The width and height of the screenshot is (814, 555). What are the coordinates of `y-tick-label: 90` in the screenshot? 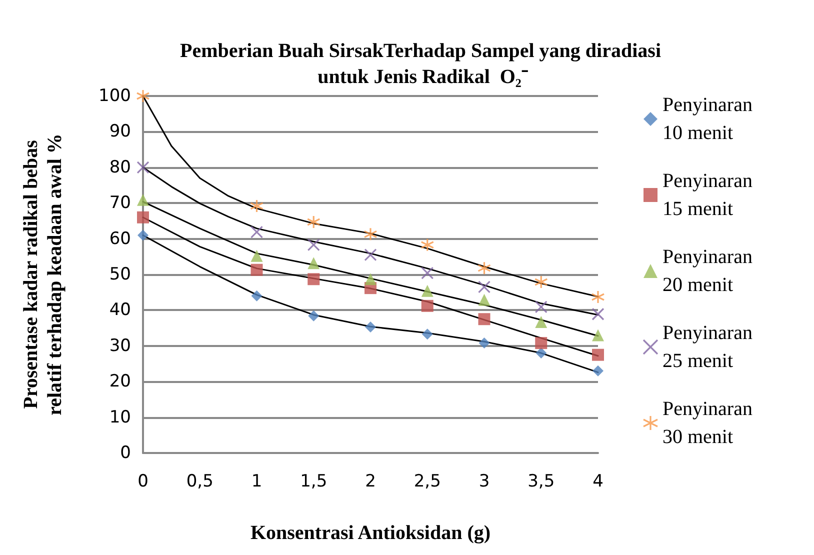 It's located at (120, 132).